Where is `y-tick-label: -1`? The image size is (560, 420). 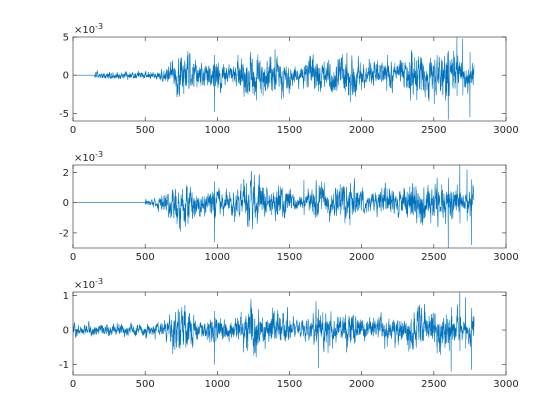
y-tick-label: -1 is located at coordinates (64, 365).